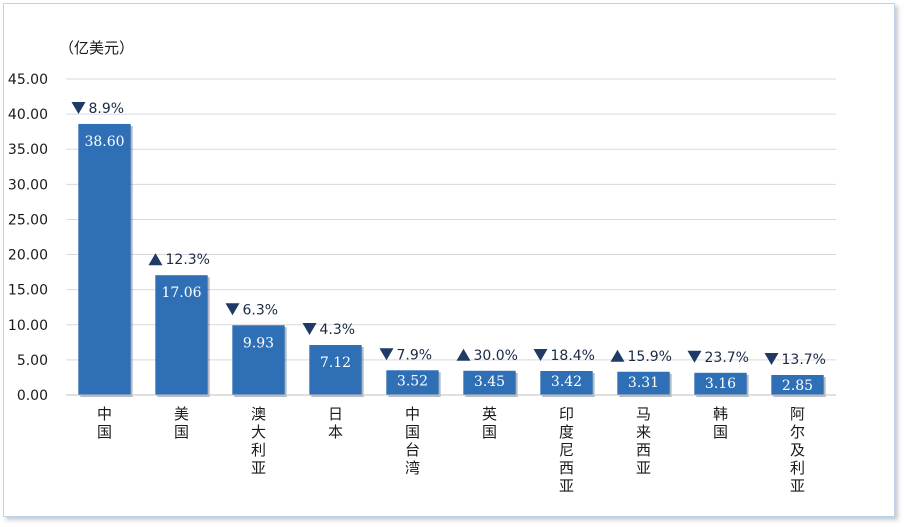 Image resolution: width=904 pixels, height=527 pixels. Describe the element at coordinates (96, 48) in the screenshot. I see `unit-label: （亿美元）` at that location.